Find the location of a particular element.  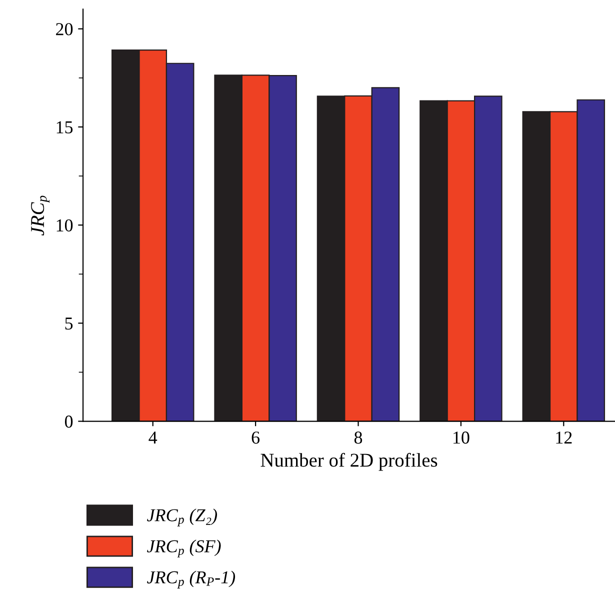

y-tick-label: 5 is located at coordinates (69, 324).